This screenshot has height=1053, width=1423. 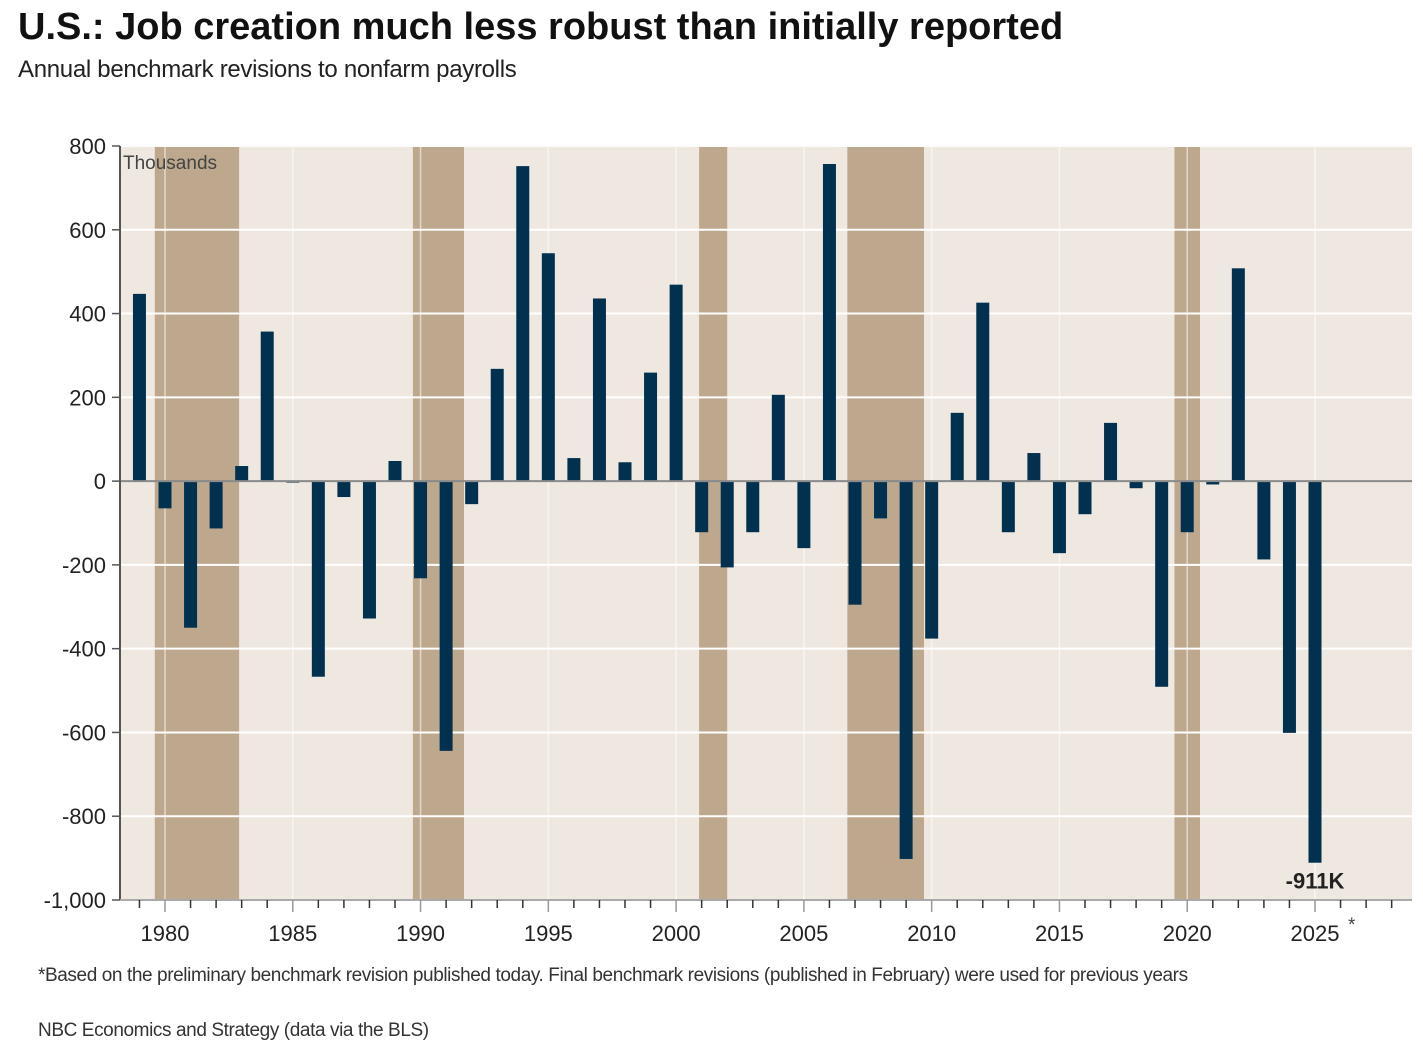 I want to click on bar-1986, so click(x=318, y=579).